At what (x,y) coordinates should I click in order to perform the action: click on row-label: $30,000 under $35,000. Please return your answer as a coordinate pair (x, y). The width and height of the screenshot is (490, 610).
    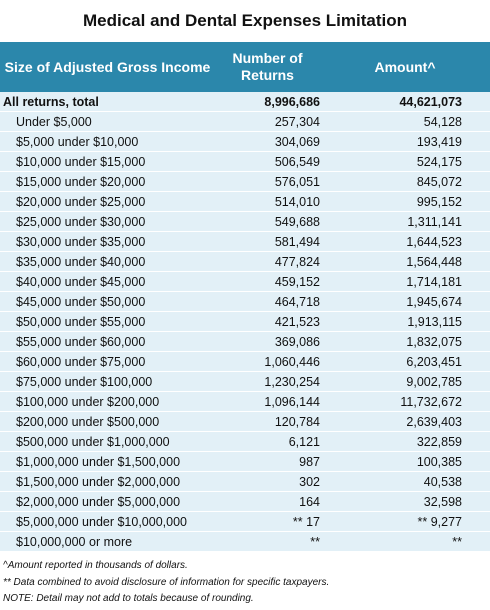
    Looking at the image, I should click on (107, 241).